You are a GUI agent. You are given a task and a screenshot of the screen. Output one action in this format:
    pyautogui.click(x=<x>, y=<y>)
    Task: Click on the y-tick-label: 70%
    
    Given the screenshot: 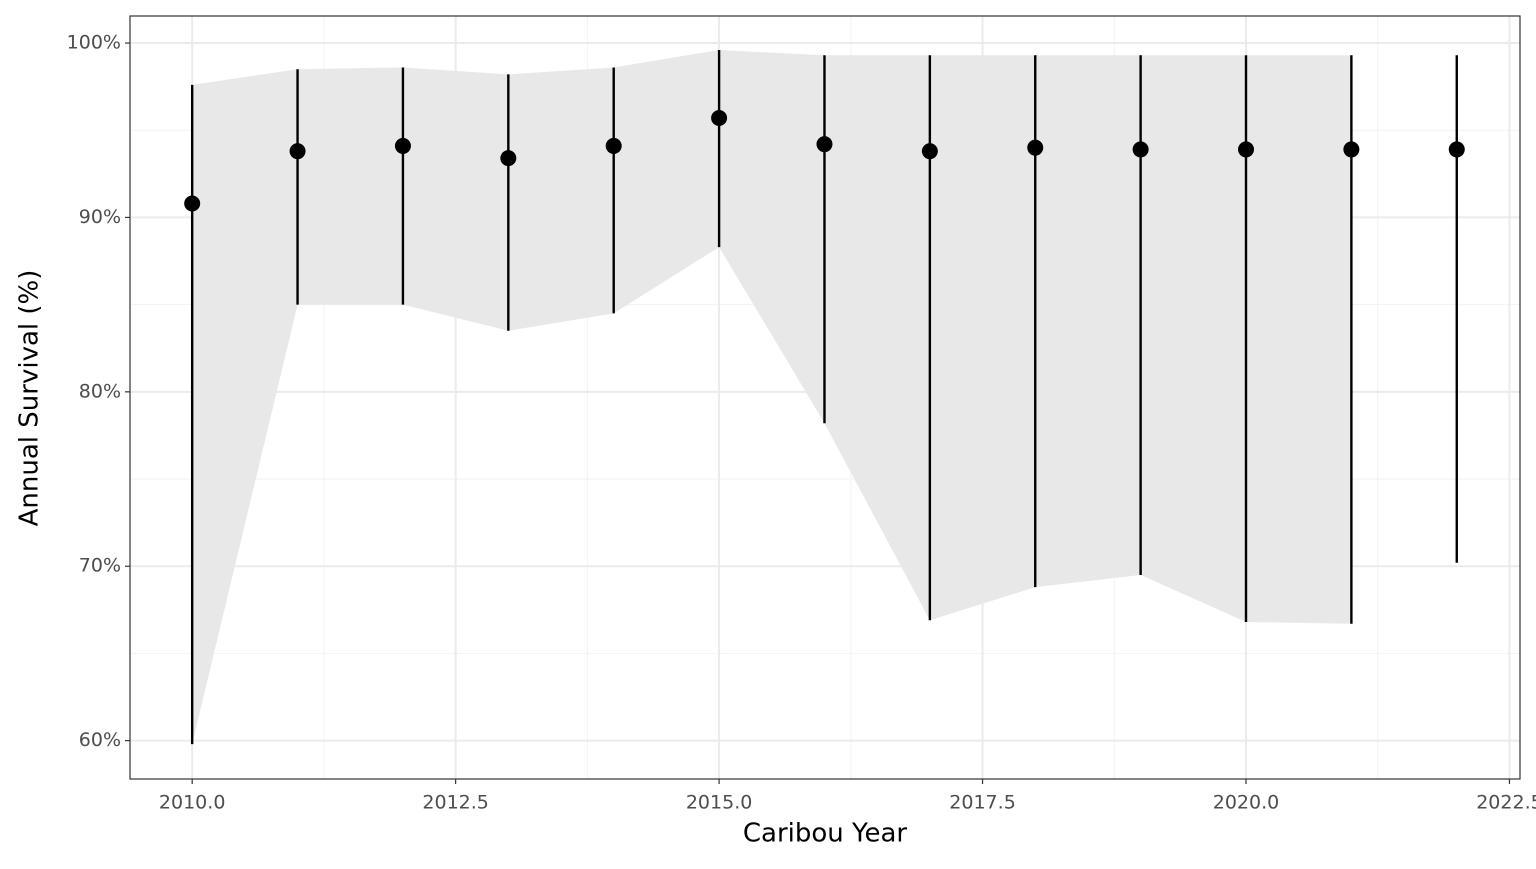 What is the action you would take?
    pyautogui.click(x=100, y=566)
    